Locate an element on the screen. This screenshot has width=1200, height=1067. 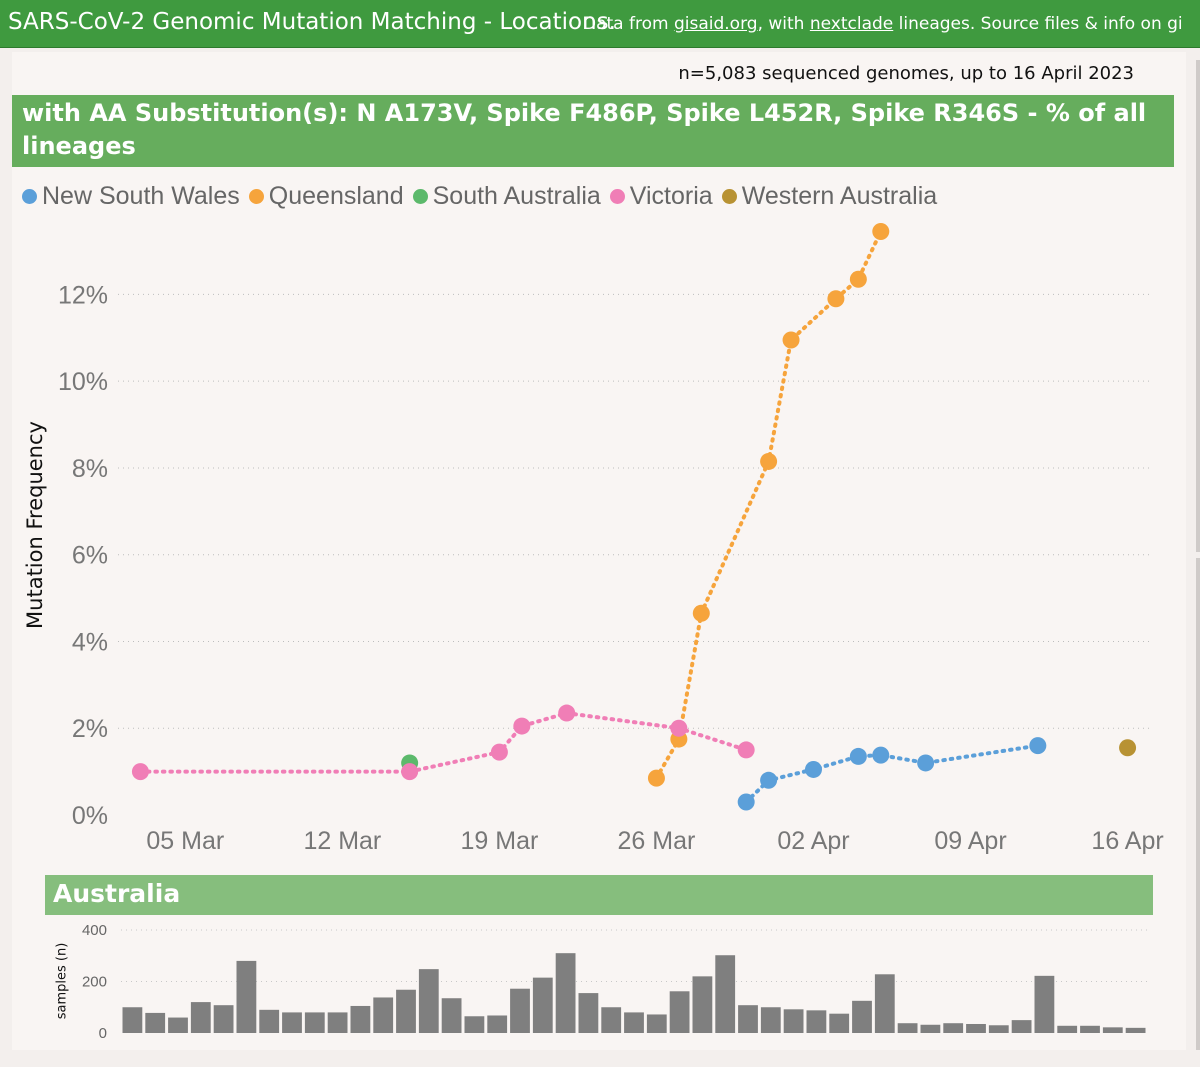
y-tick-label: 12% is located at coordinates (83, 295).